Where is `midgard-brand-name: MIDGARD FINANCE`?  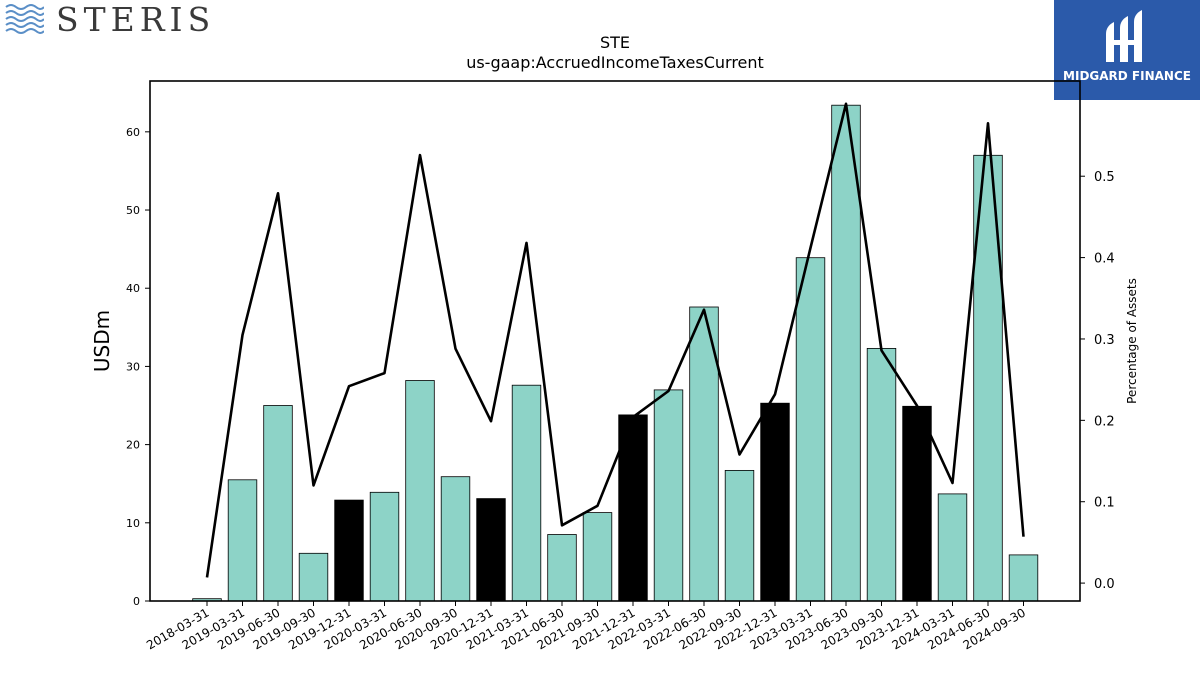 midgard-brand-name: MIDGARD FINANCE is located at coordinates (1127, 76).